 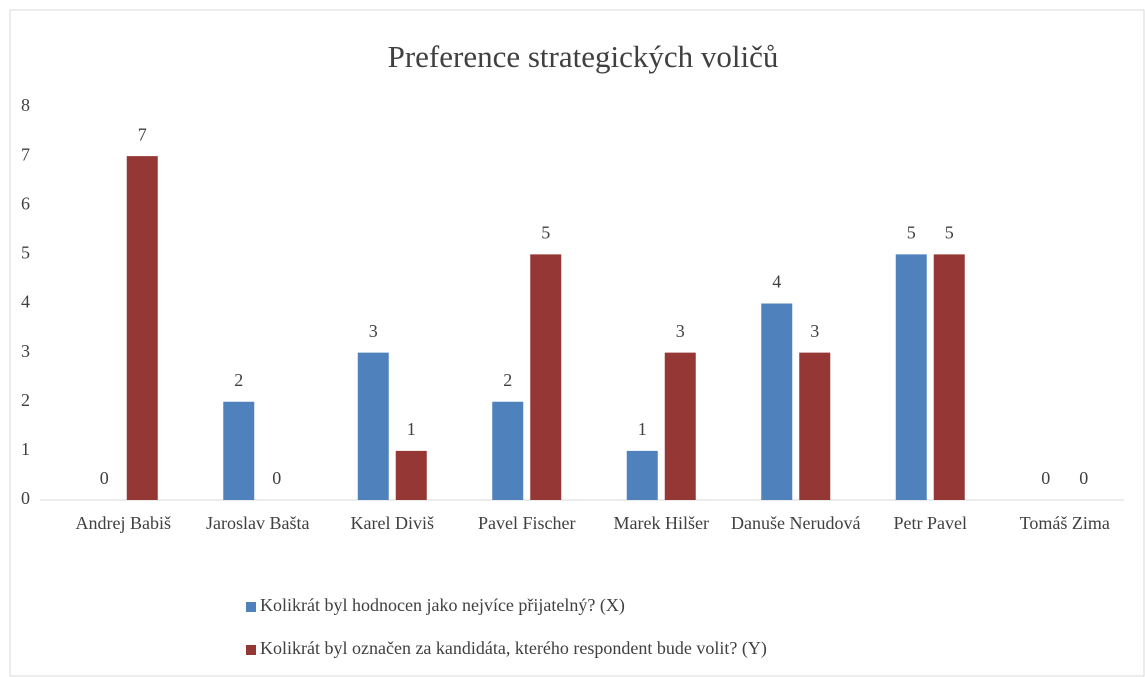 What do you see at coordinates (931, 523) in the screenshot?
I see `x-tick-label: Petr Pavel` at bounding box center [931, 523].